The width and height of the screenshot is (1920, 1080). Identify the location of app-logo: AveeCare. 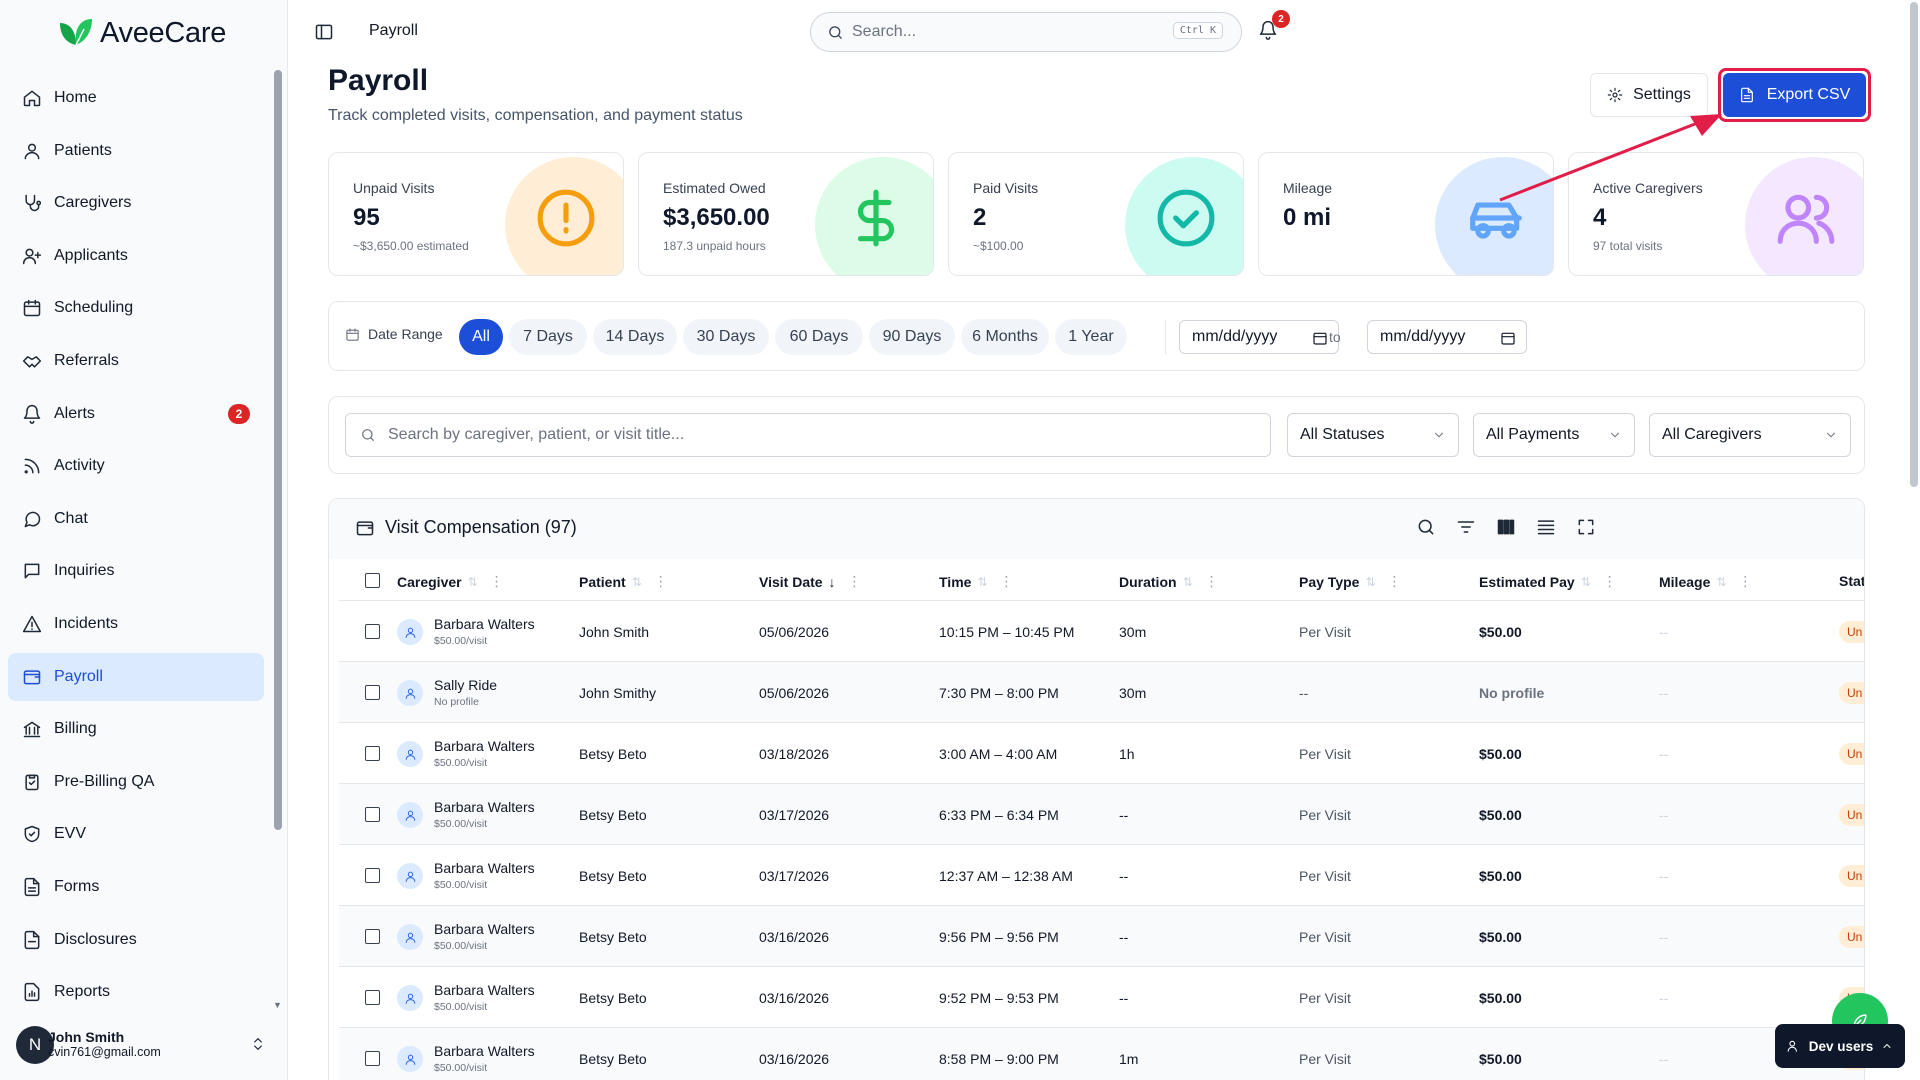
(141, 33).